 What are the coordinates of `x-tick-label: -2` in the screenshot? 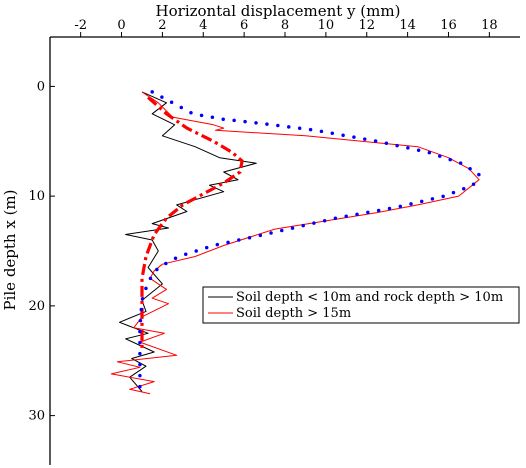 It's located at (80, 25).